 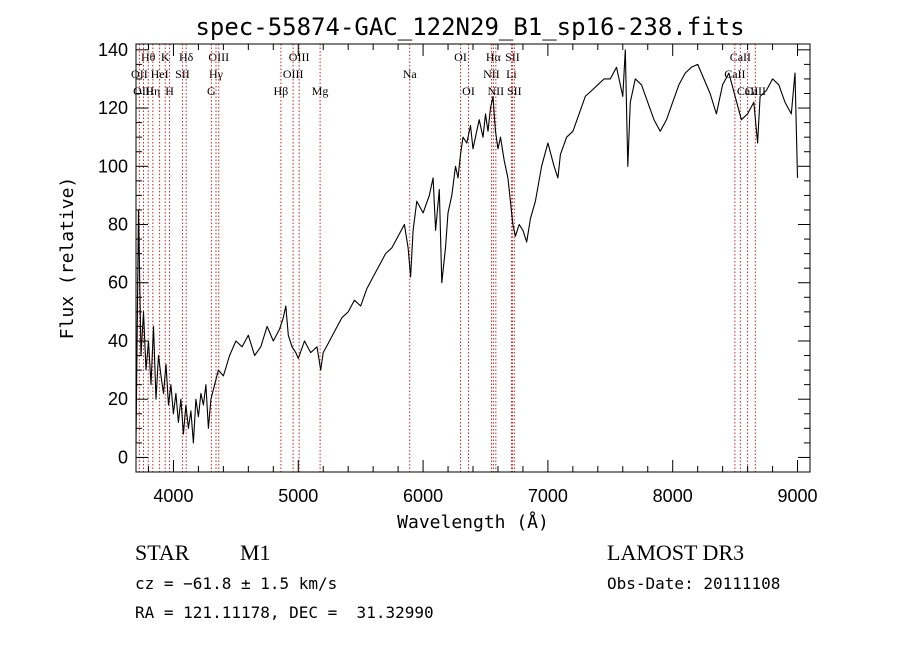 I want to click on redshift-cz: cz = −61.8 ± 1.5 km/s, so click(x=236, y=583).